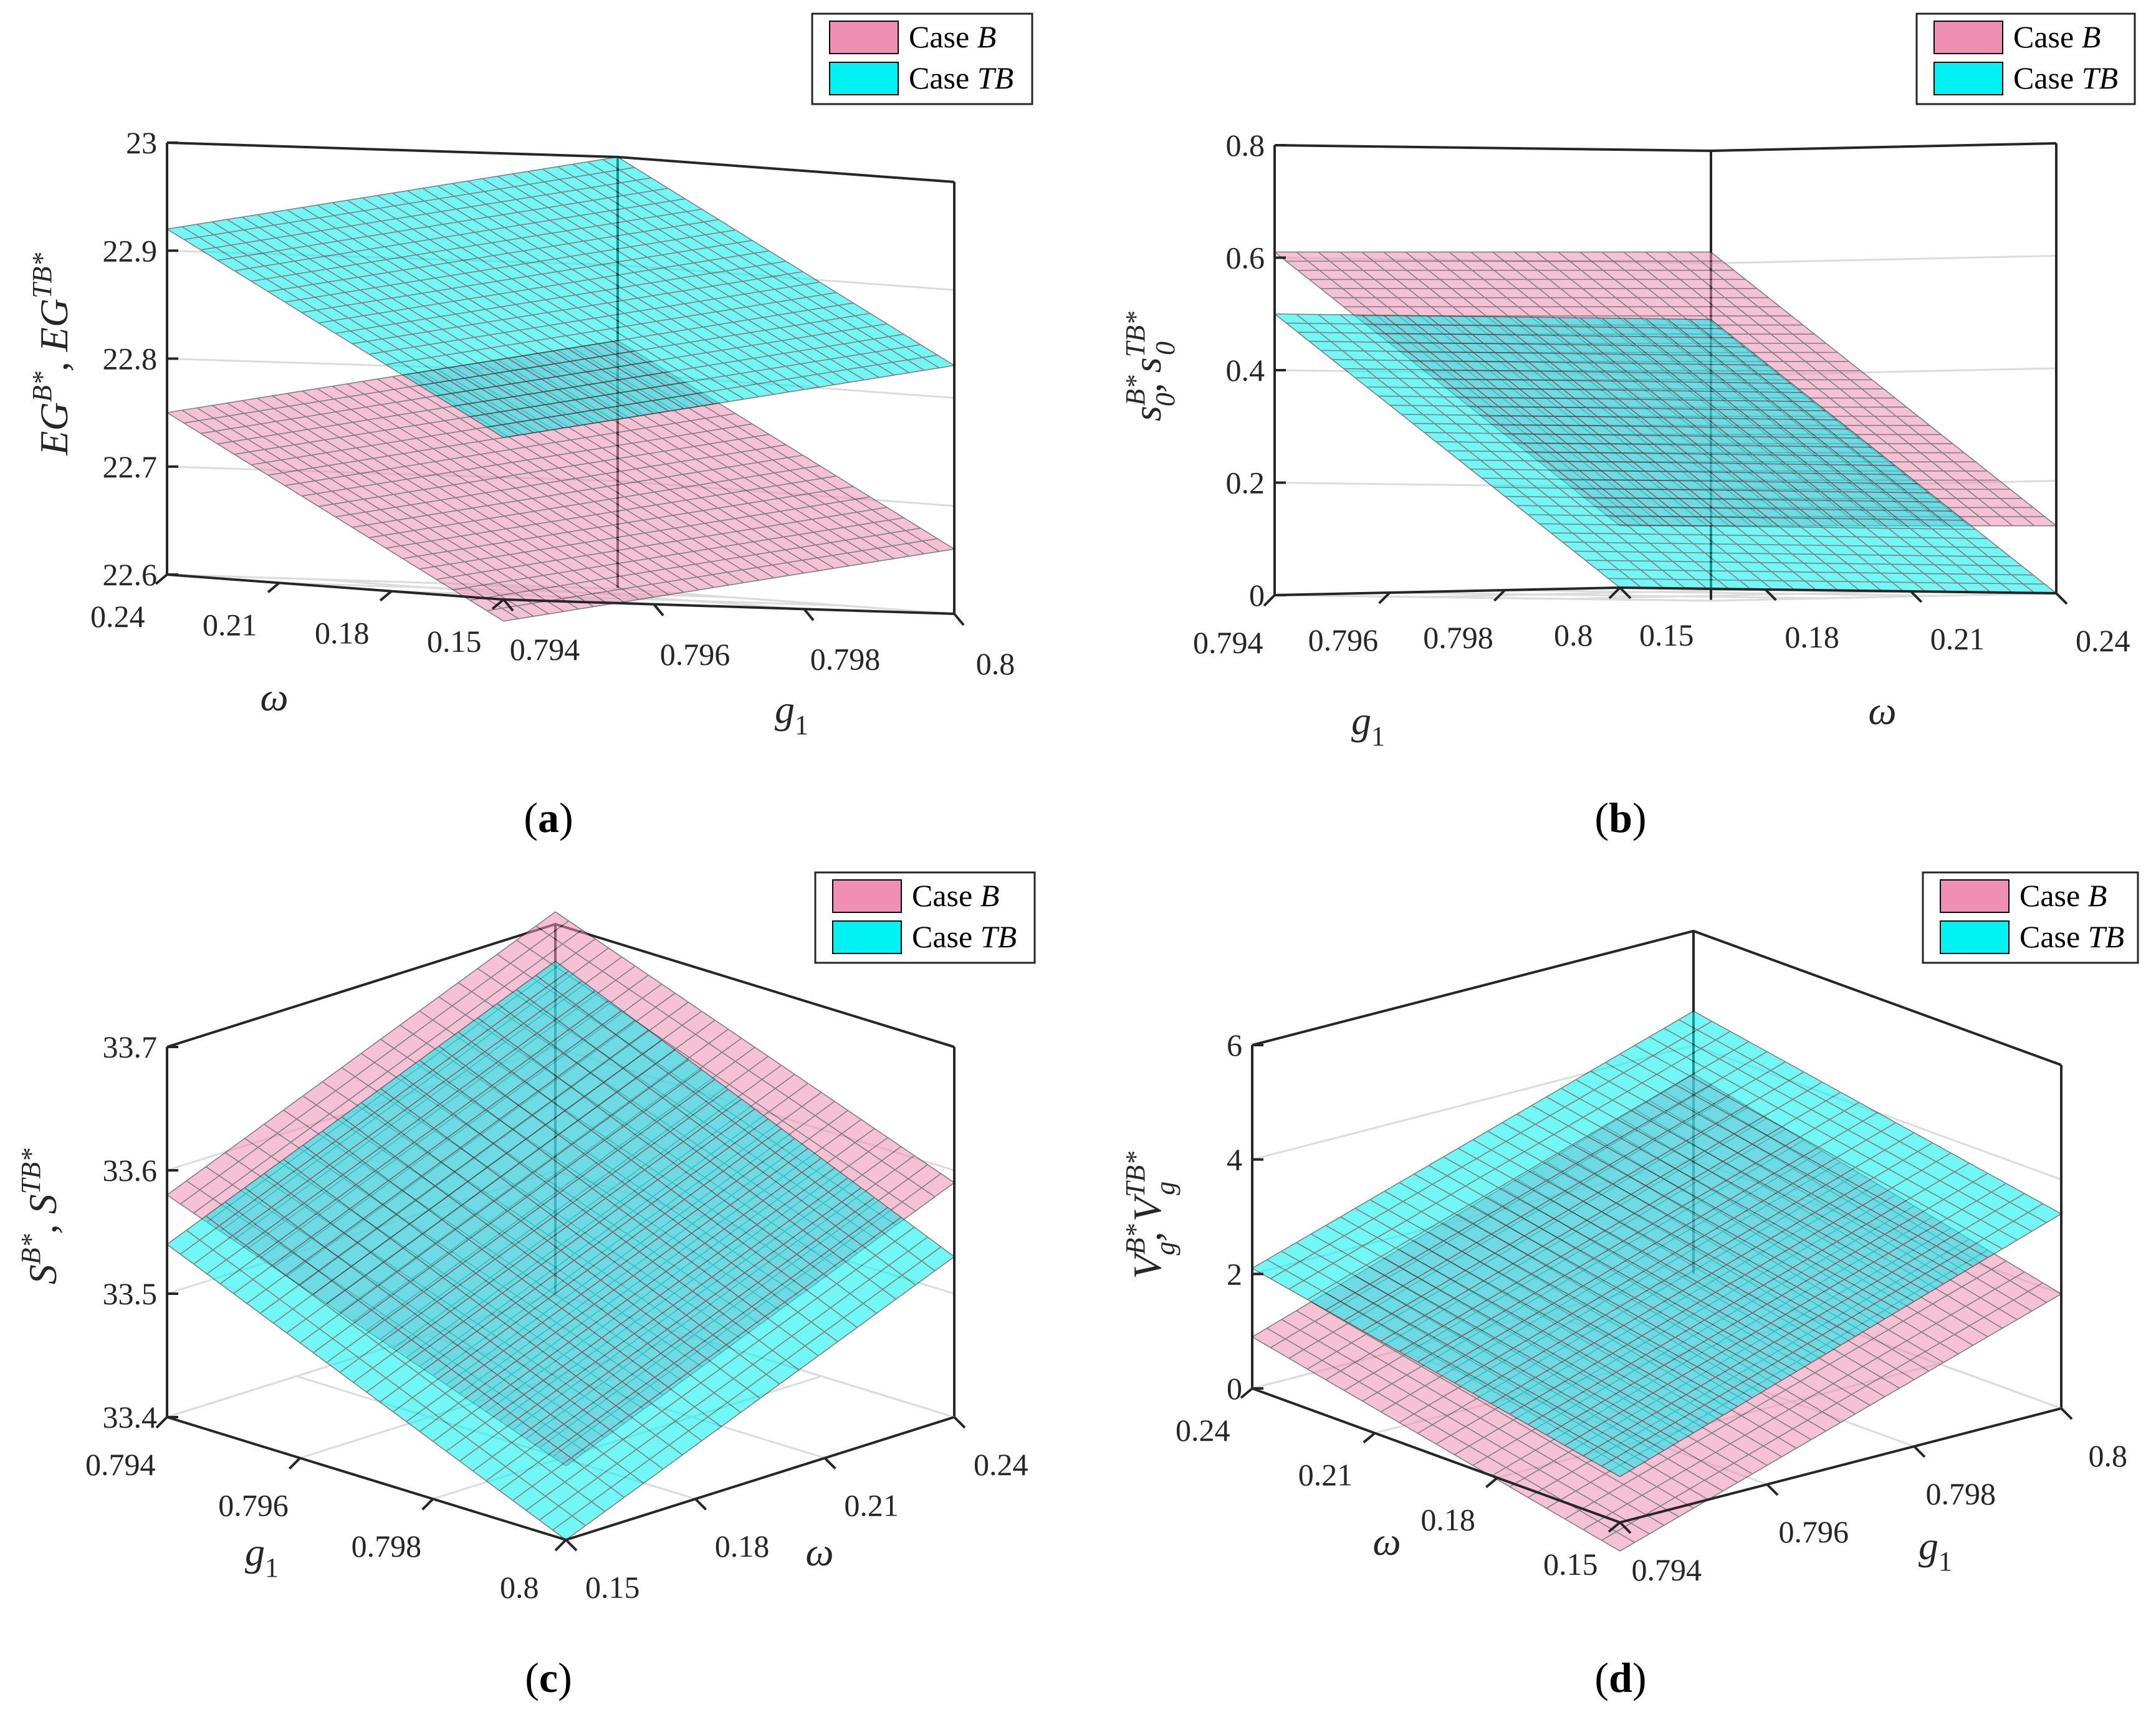 This screenshot has height=1710, width=2156. What do you see at coordinates (1812, 636) in the screenshot?
I see `omega-tick-label: 0.18` at bounding box center [1812, 636].